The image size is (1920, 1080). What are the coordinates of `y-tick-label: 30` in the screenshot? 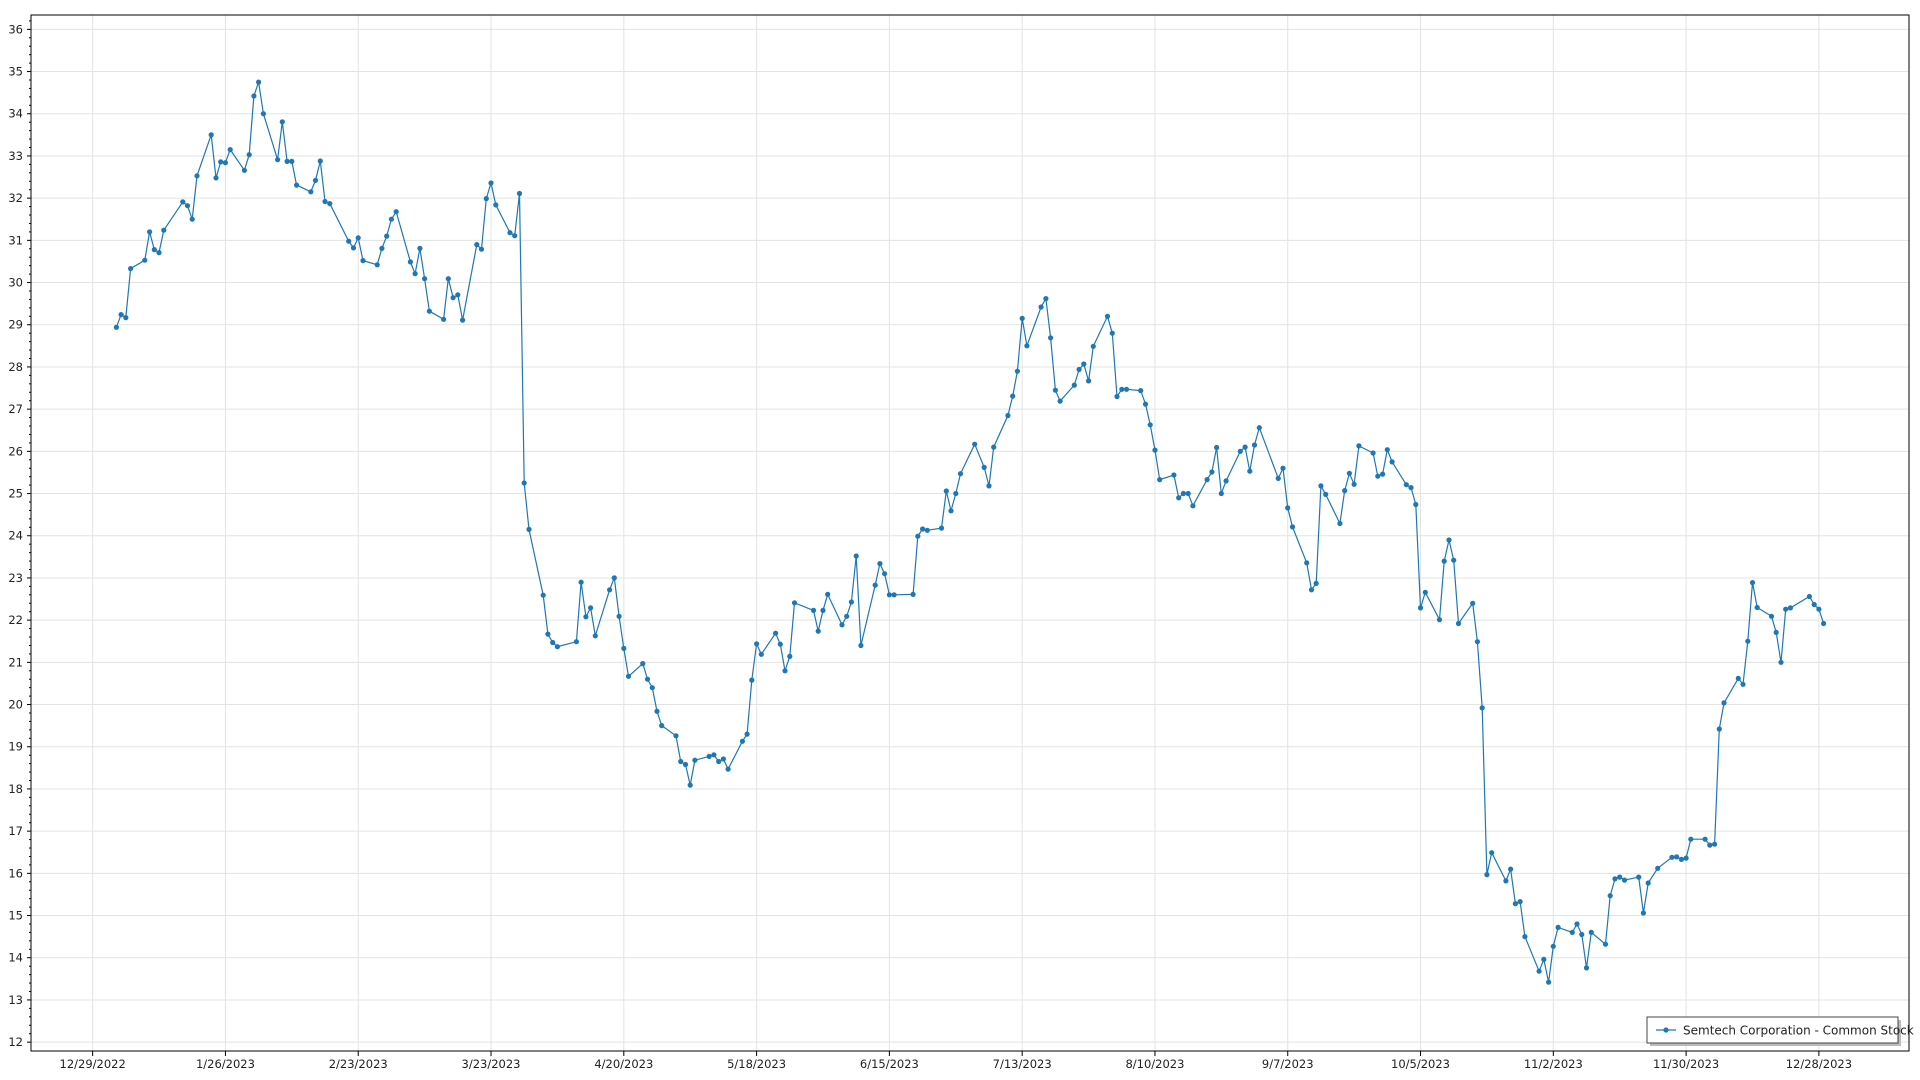 It's located at (15, 283).